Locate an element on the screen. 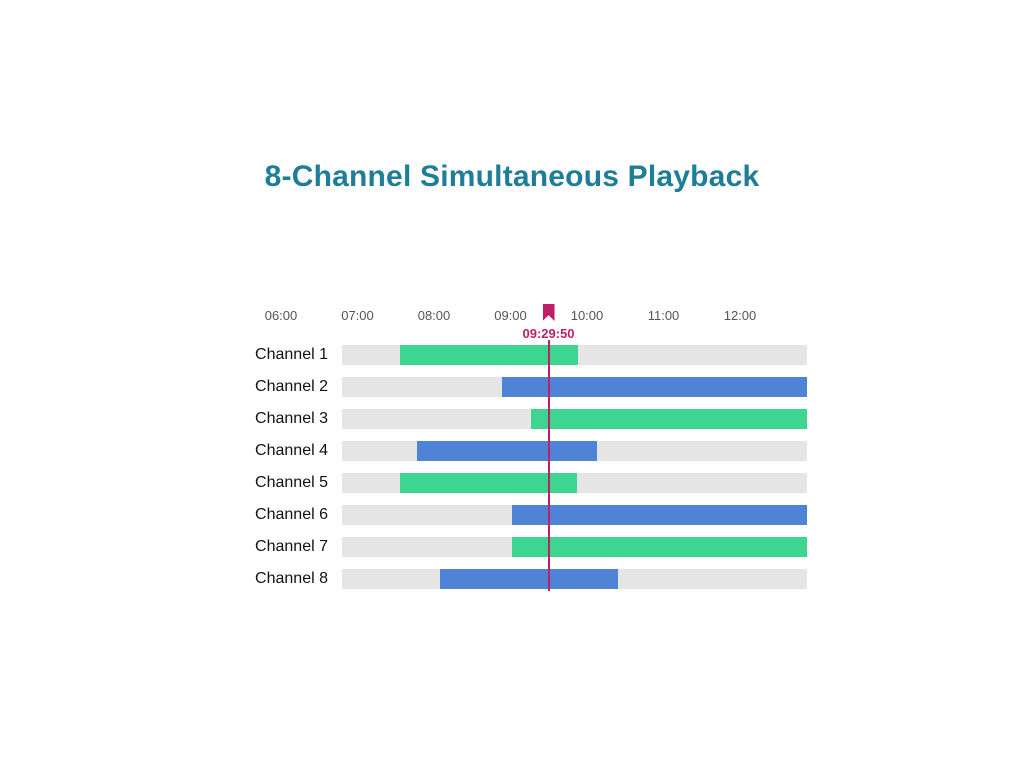 The image size is (1024, 768). axis-tick-label: 08:00 is located at coordinates (434, 315).